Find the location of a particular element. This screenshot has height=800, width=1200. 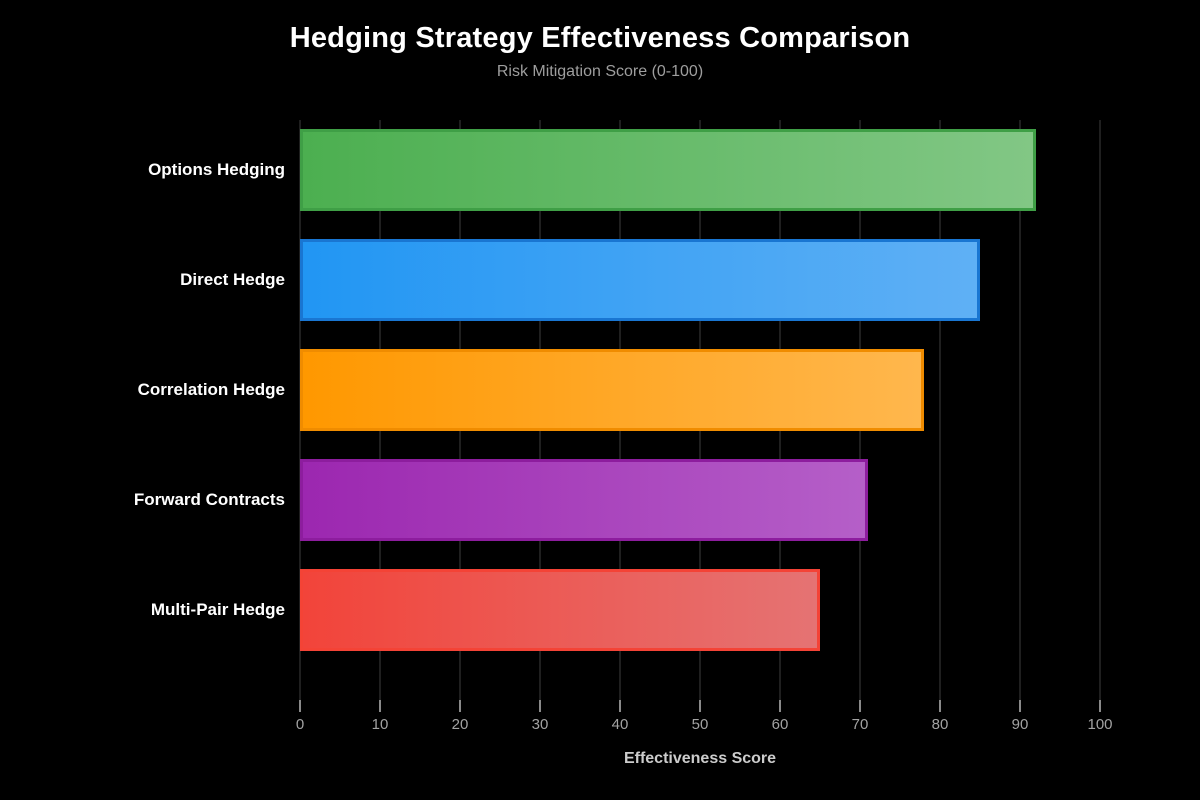

axis-tick-label-10: 10 is located at coordinates (380, 724).